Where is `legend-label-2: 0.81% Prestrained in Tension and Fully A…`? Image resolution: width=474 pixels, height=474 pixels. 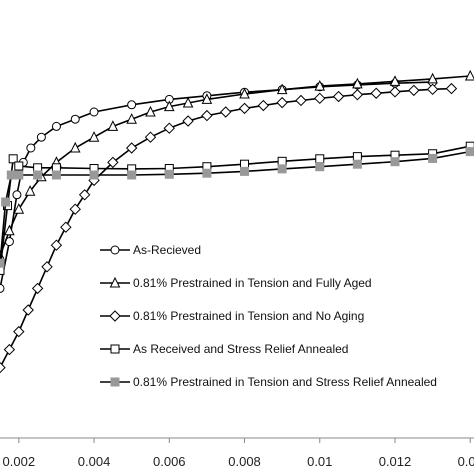 legend-label-2: 0.81% Prestrained in Tension and Fully A… is located at coordinates (252, 283).